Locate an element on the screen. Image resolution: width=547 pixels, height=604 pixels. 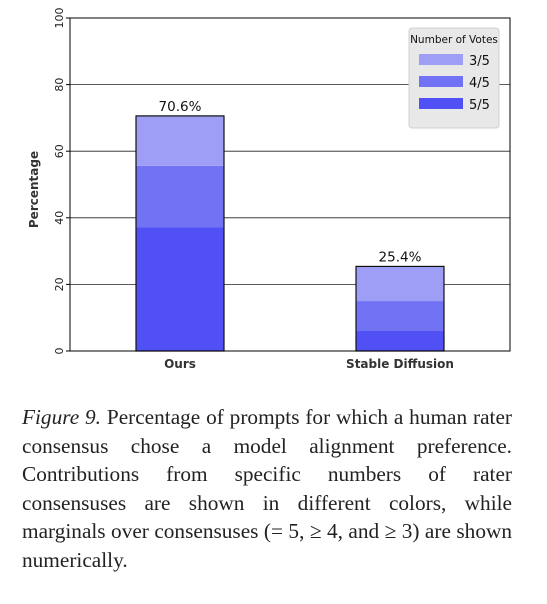
legend: Number of Votes 3/5 4/5 5/5 is located at coordinates (454, 78).